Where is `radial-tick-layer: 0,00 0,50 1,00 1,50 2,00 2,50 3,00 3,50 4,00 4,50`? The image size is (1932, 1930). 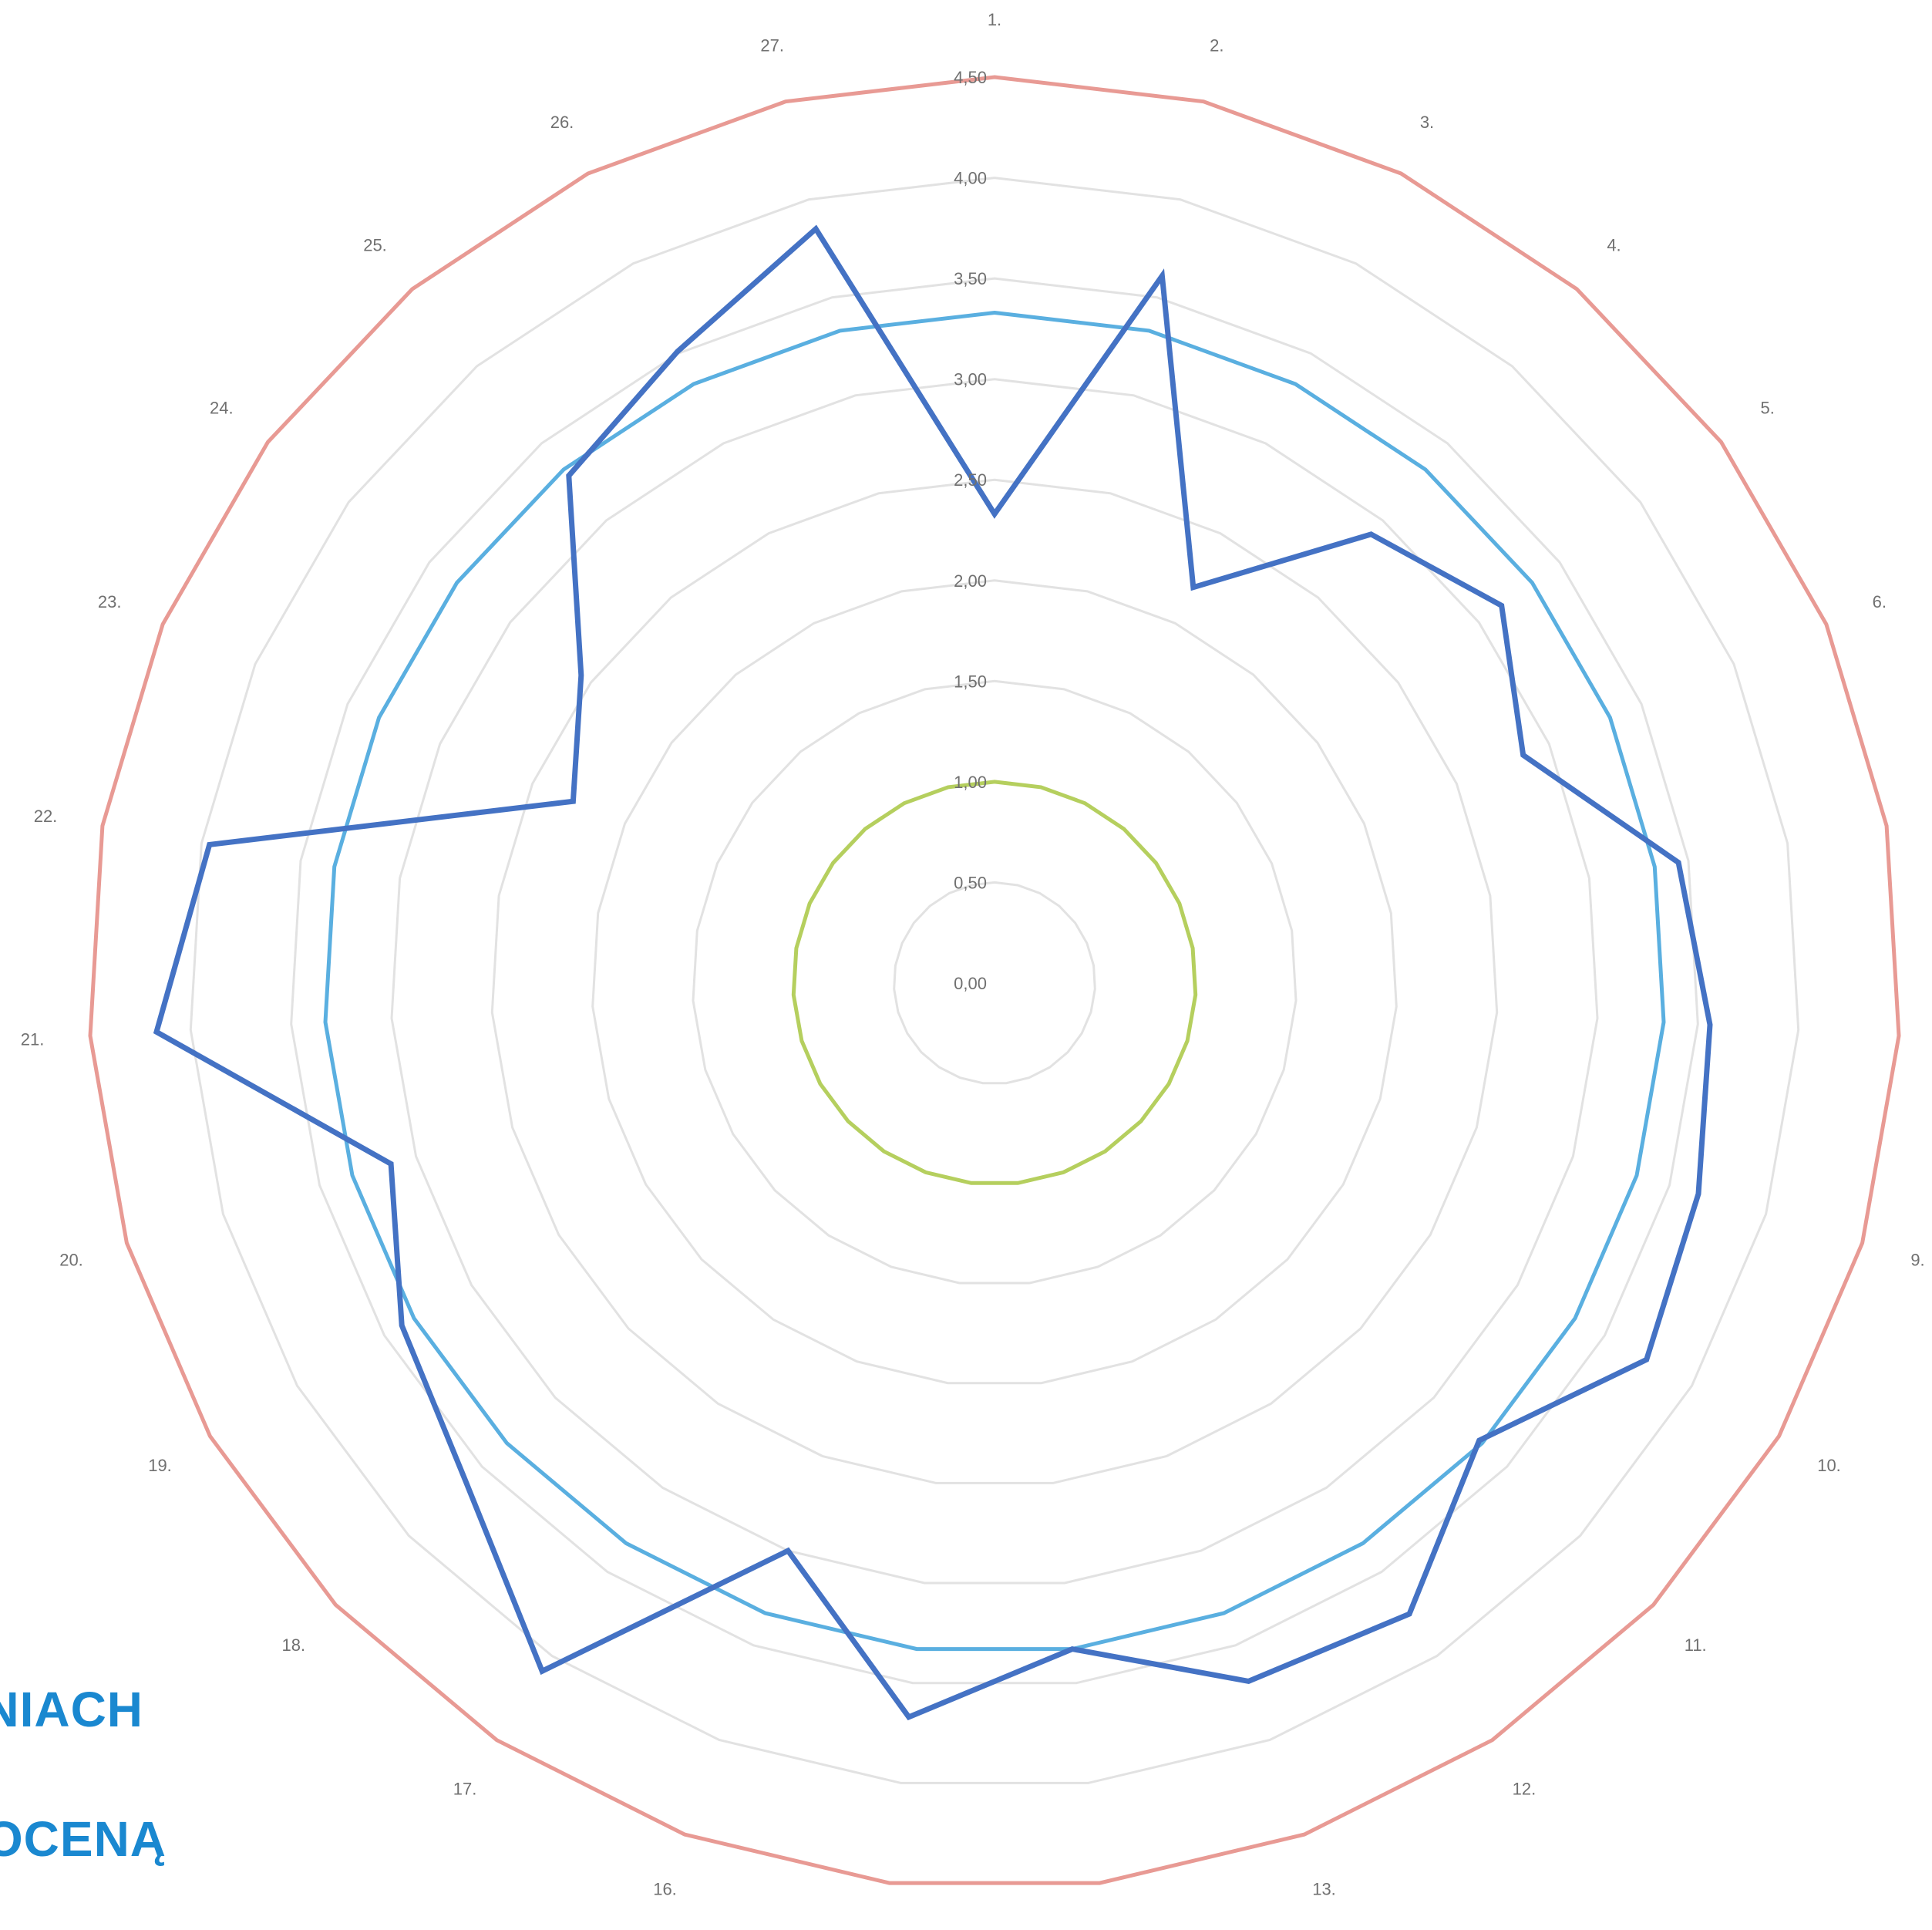 radial-tick-layer: 0,00 0,50 1,00 1,50 2,00 2,50 3,00 3,50 4,00 4,50 is located at coordinates (970, 530).